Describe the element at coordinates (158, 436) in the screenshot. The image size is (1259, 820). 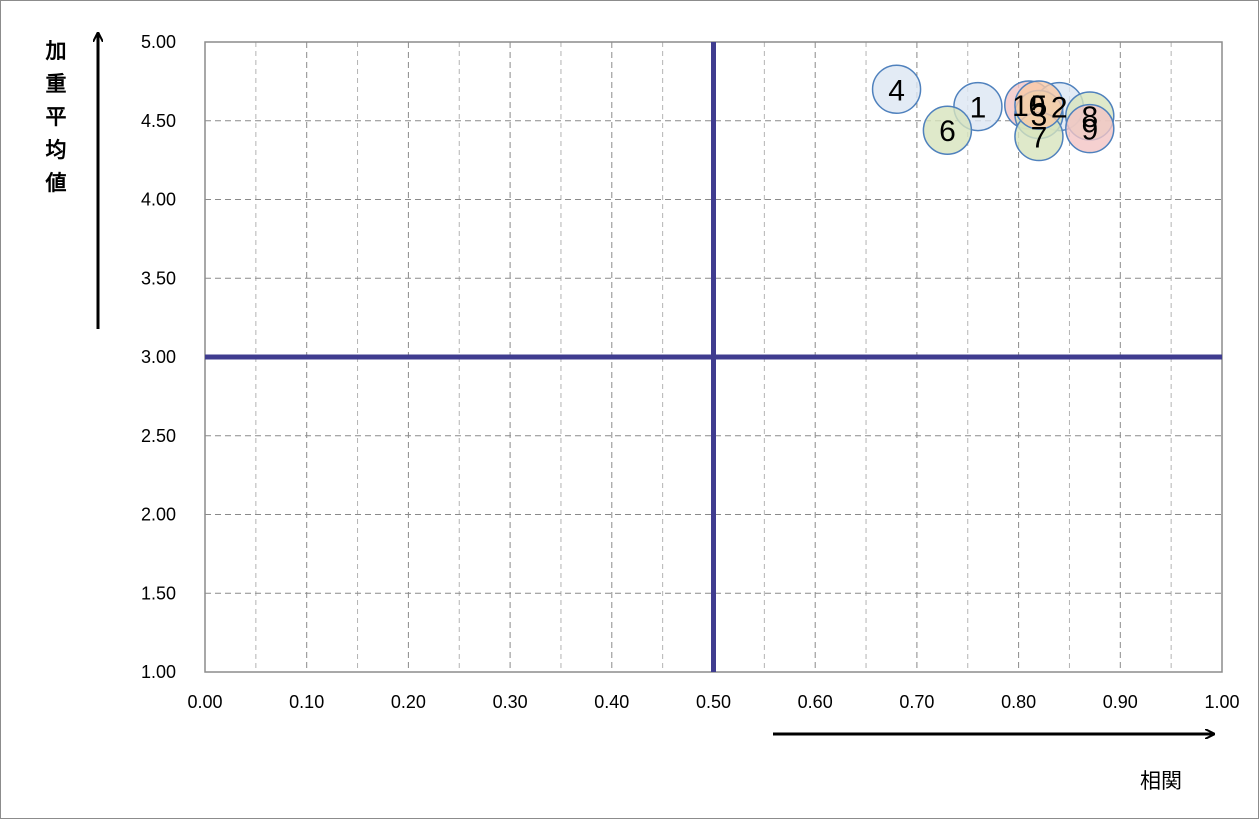
I see `y-tick-label: 2.50` at that location.